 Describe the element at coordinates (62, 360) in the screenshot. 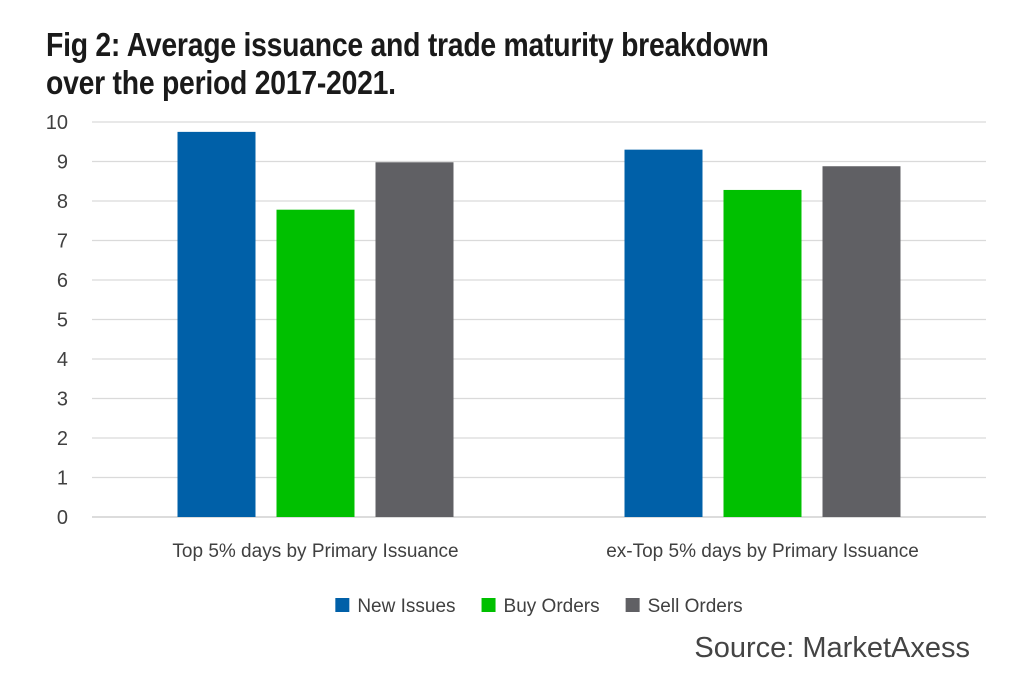

I see `y-tick-label: 4` at that location.